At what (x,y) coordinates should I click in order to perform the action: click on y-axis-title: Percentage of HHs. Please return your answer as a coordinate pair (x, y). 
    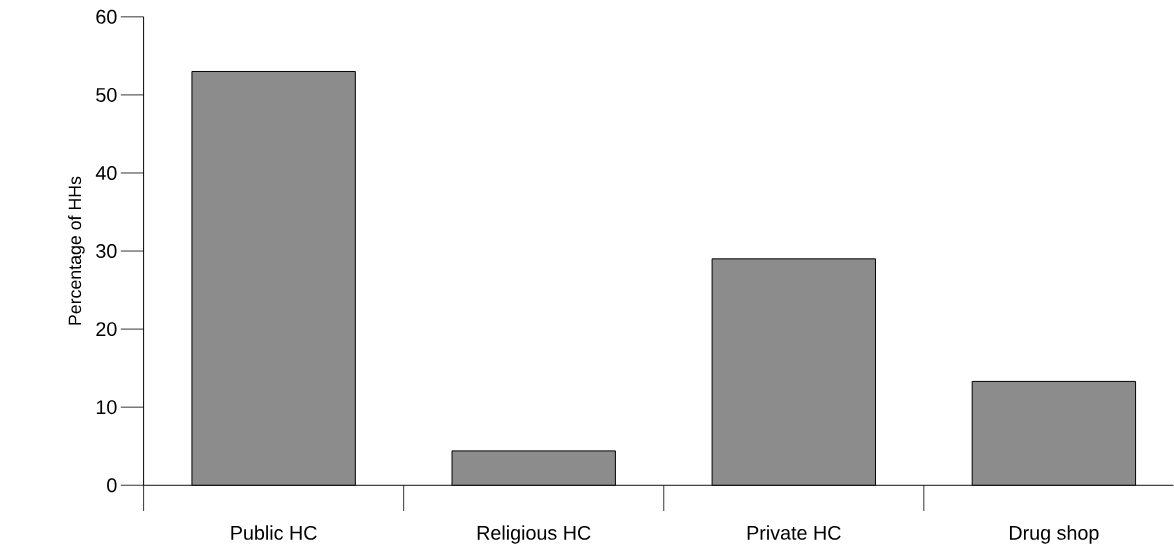
    Looking at the image, I should click on (76, 250).